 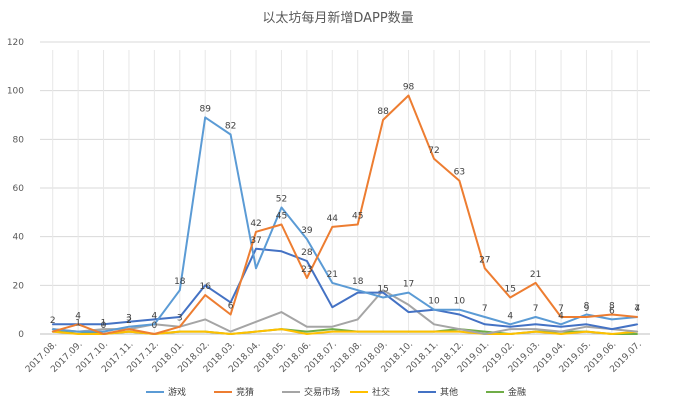 What do you see at coordinates (612, 307) in the screenshot?
I see `data-label: 8` at bounding box center [612, 307].